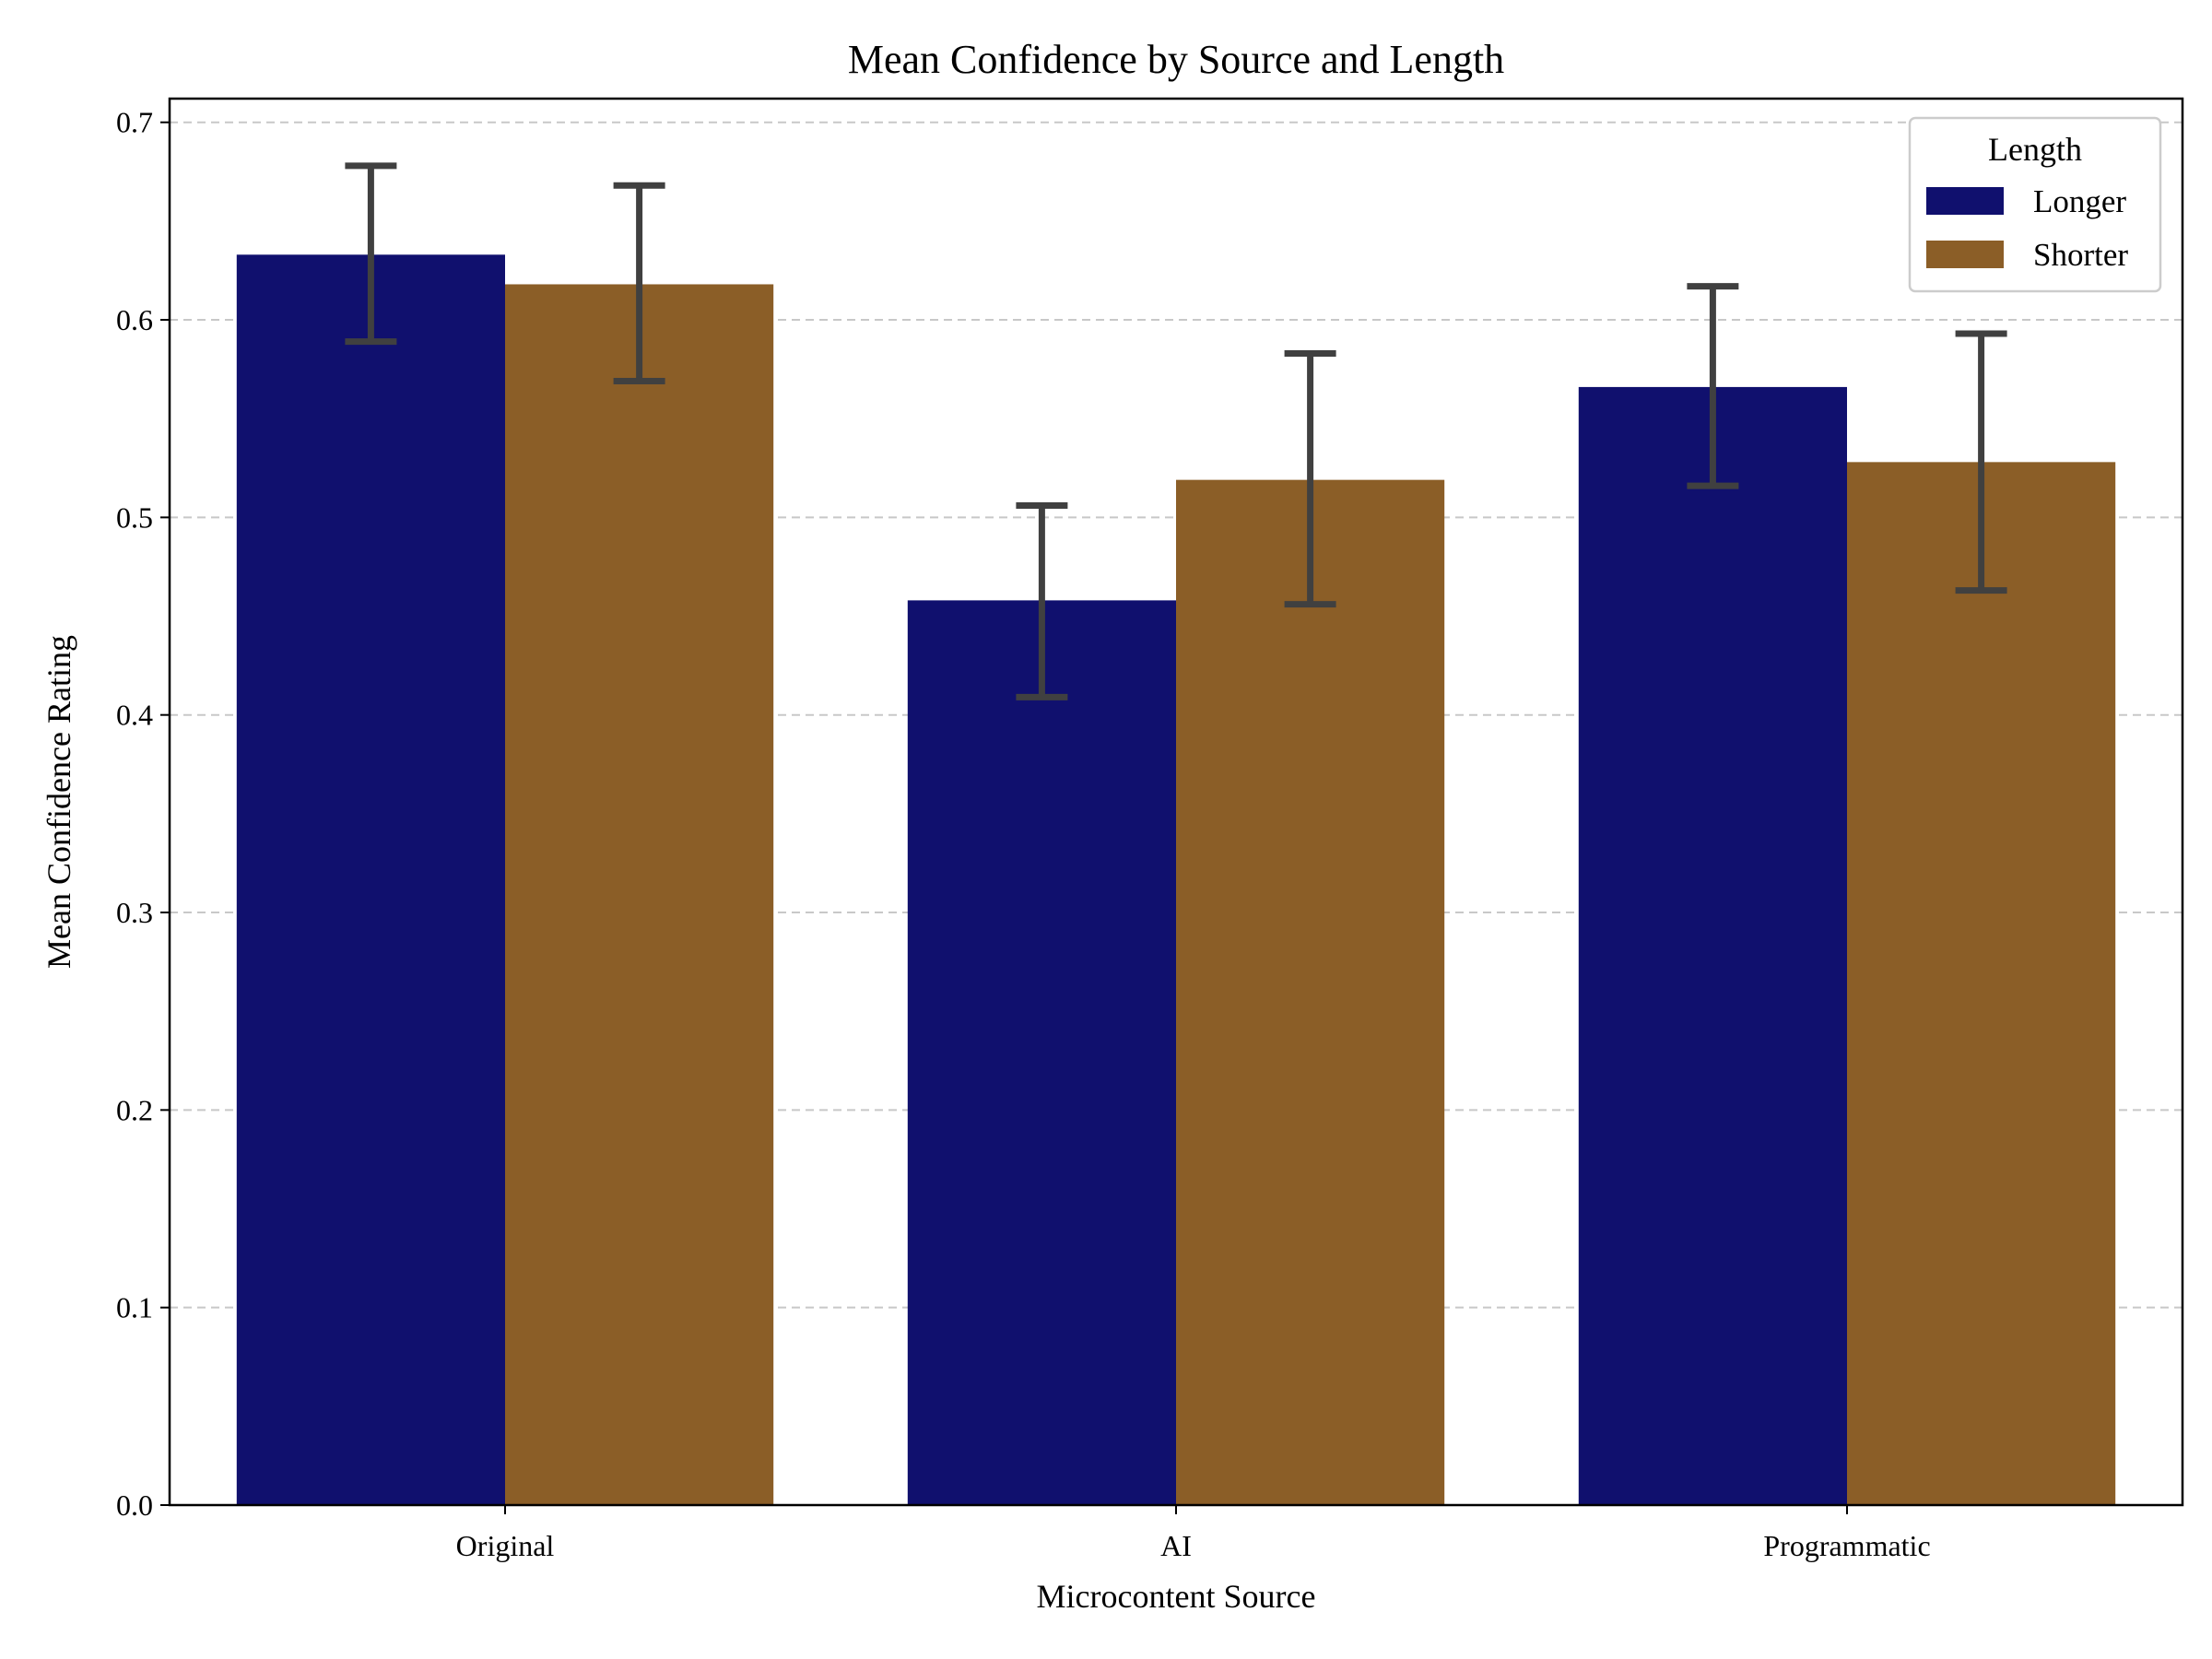  Describe the element at coordinates (1965, 201) in the screenshot. I see `legend-swatch-longer` at that location.